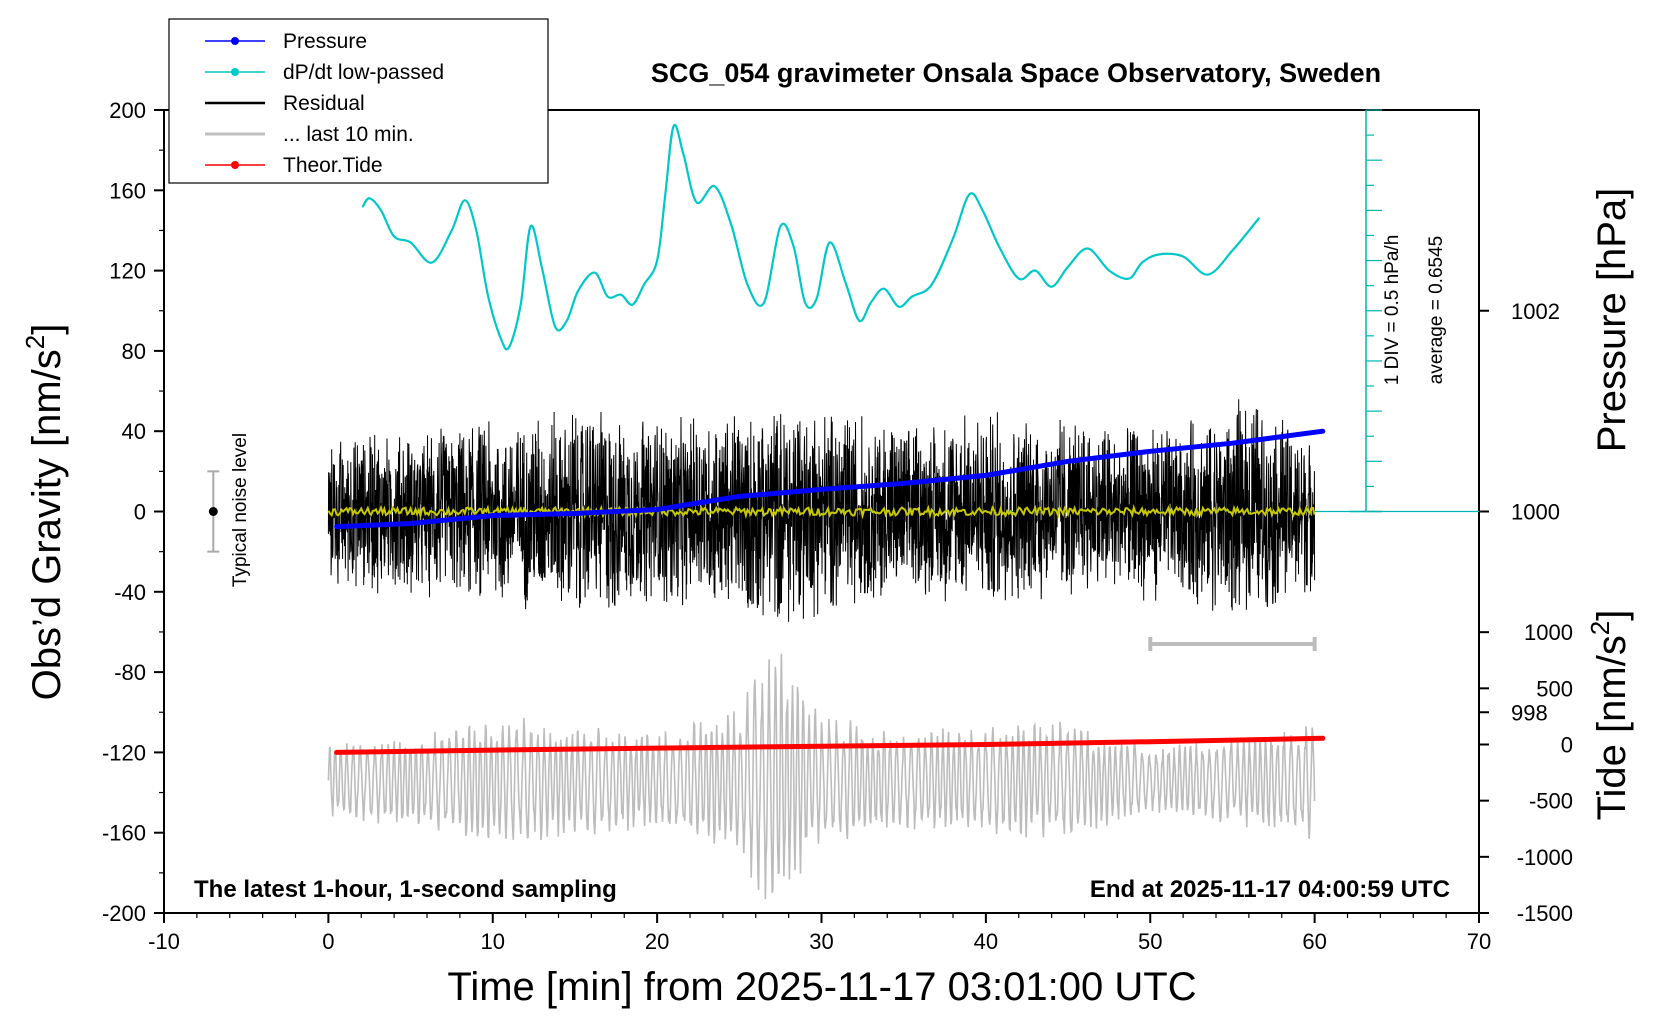  What do you see at coordinates (333, 165) in the screenshot?
I see `legend-label: Theor.Tide` at bounding box center [333, 165].